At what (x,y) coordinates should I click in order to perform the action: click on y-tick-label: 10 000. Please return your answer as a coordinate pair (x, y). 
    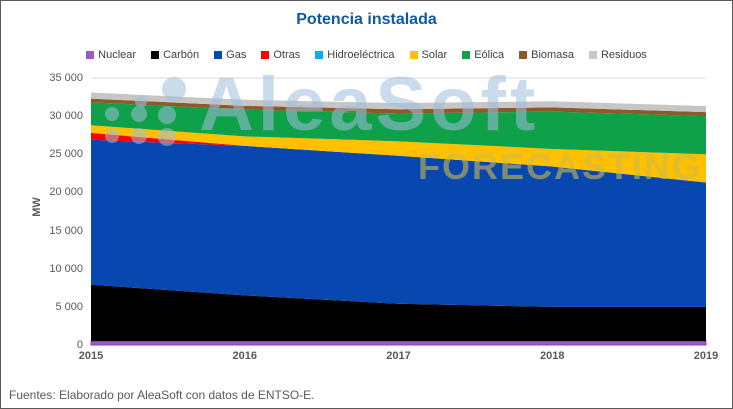
    Looking at the image, I should click on (66, 268).